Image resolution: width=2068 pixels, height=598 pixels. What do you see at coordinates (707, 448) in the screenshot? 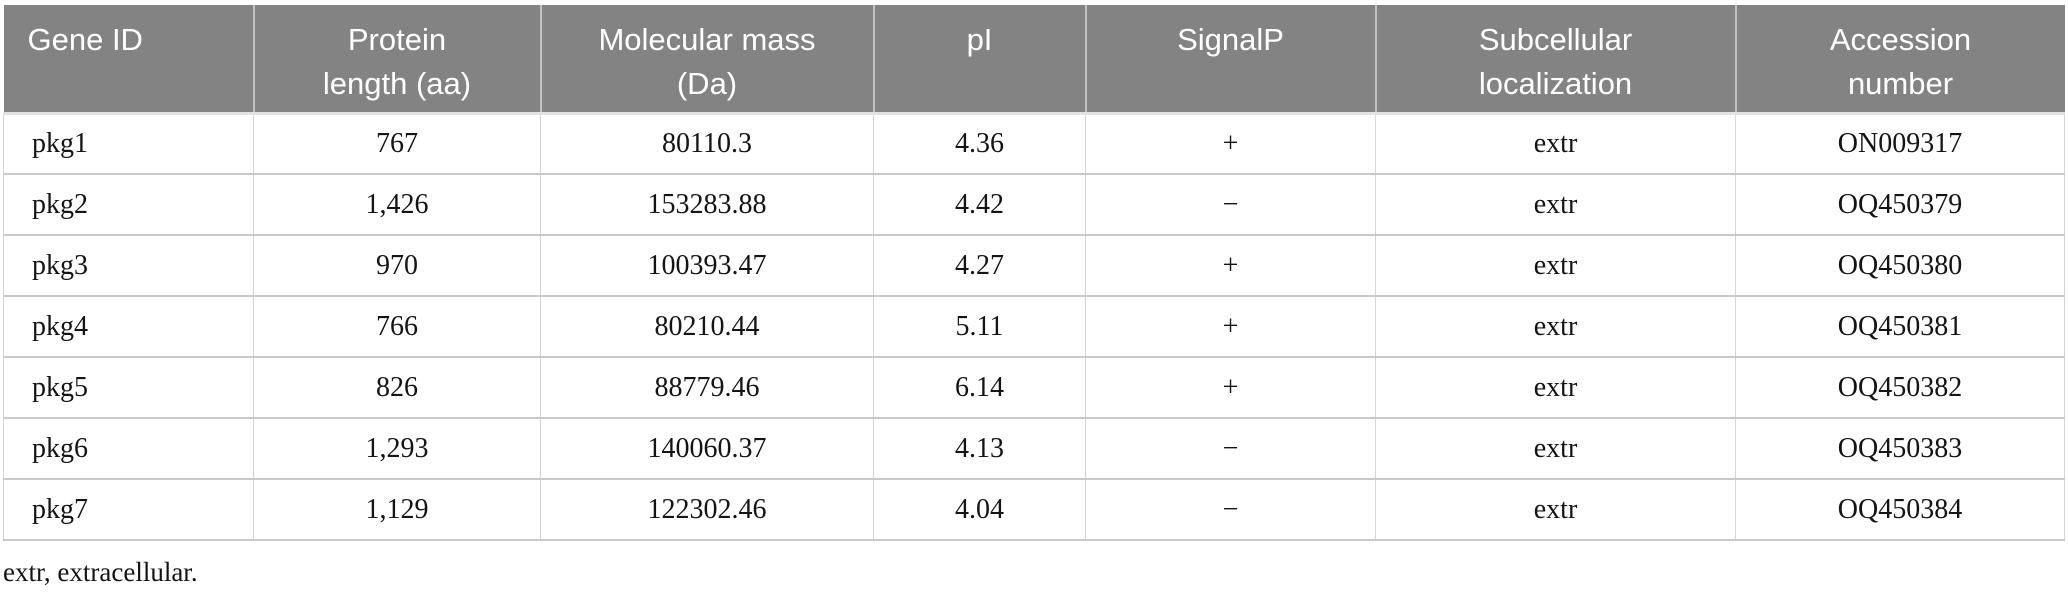
I see `cell-molecular-mass: 140060.37` at bounding box center [707, 448].